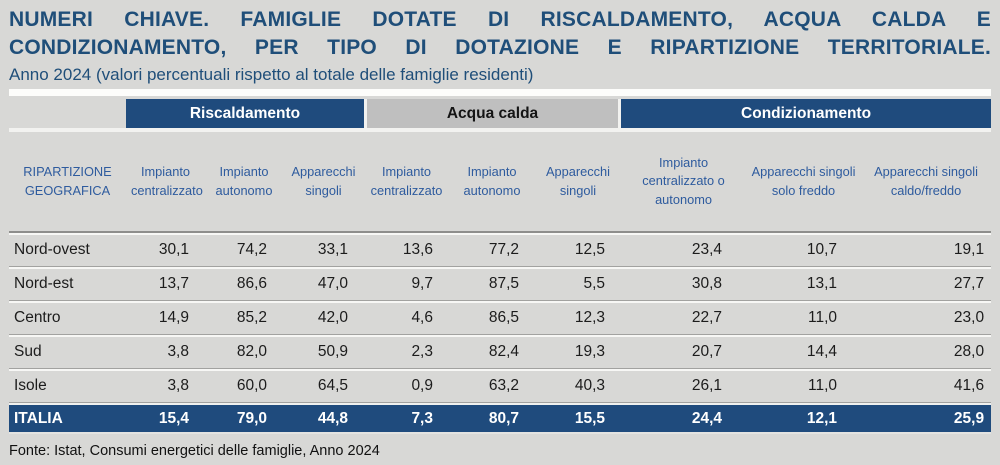 This screenshot has height=465, width=1000. I want to click on cell: 19,1, so click(926, 250).